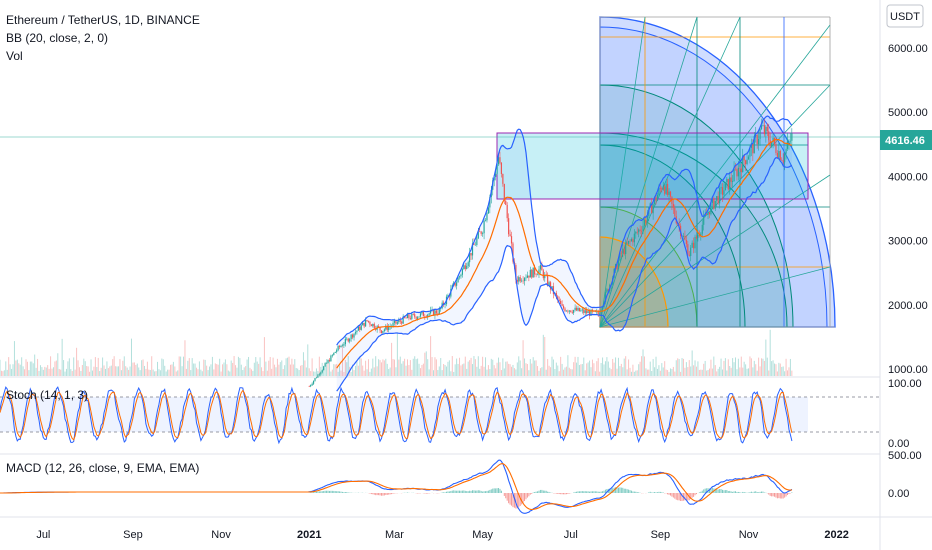  I want to click on gann-drawing, so click(717, 172).